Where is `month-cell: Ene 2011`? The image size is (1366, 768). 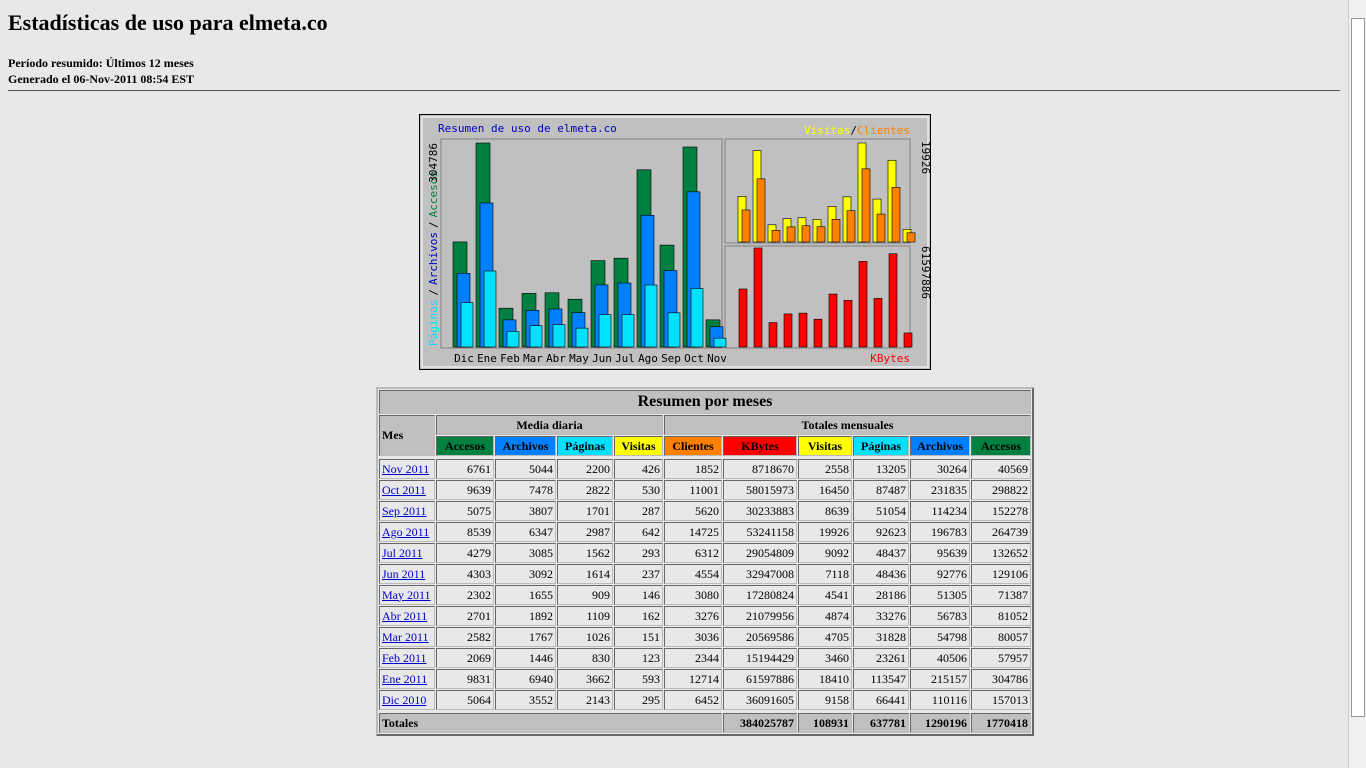 month-cell: Ene 2011 is located at coordinates (407, 679).